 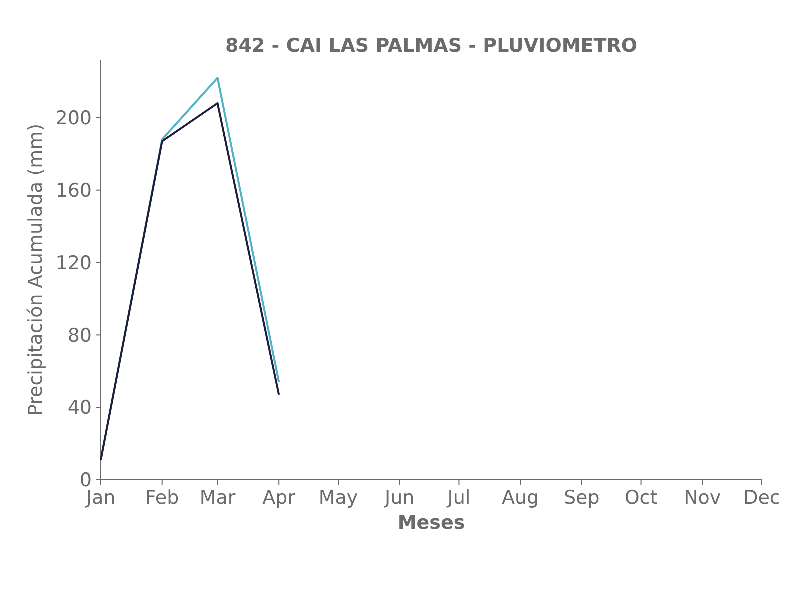 I want to click on y-tick-label: 120, so click(x=74, y=263).